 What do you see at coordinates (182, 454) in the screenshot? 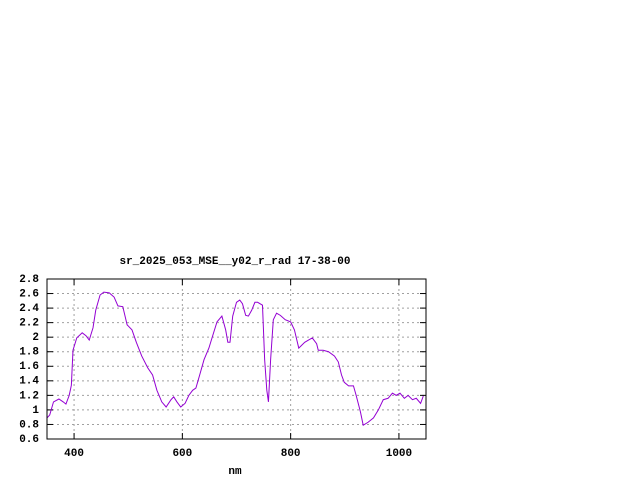
I see `x-tick-label: 600` at bounding box center [182, 454].